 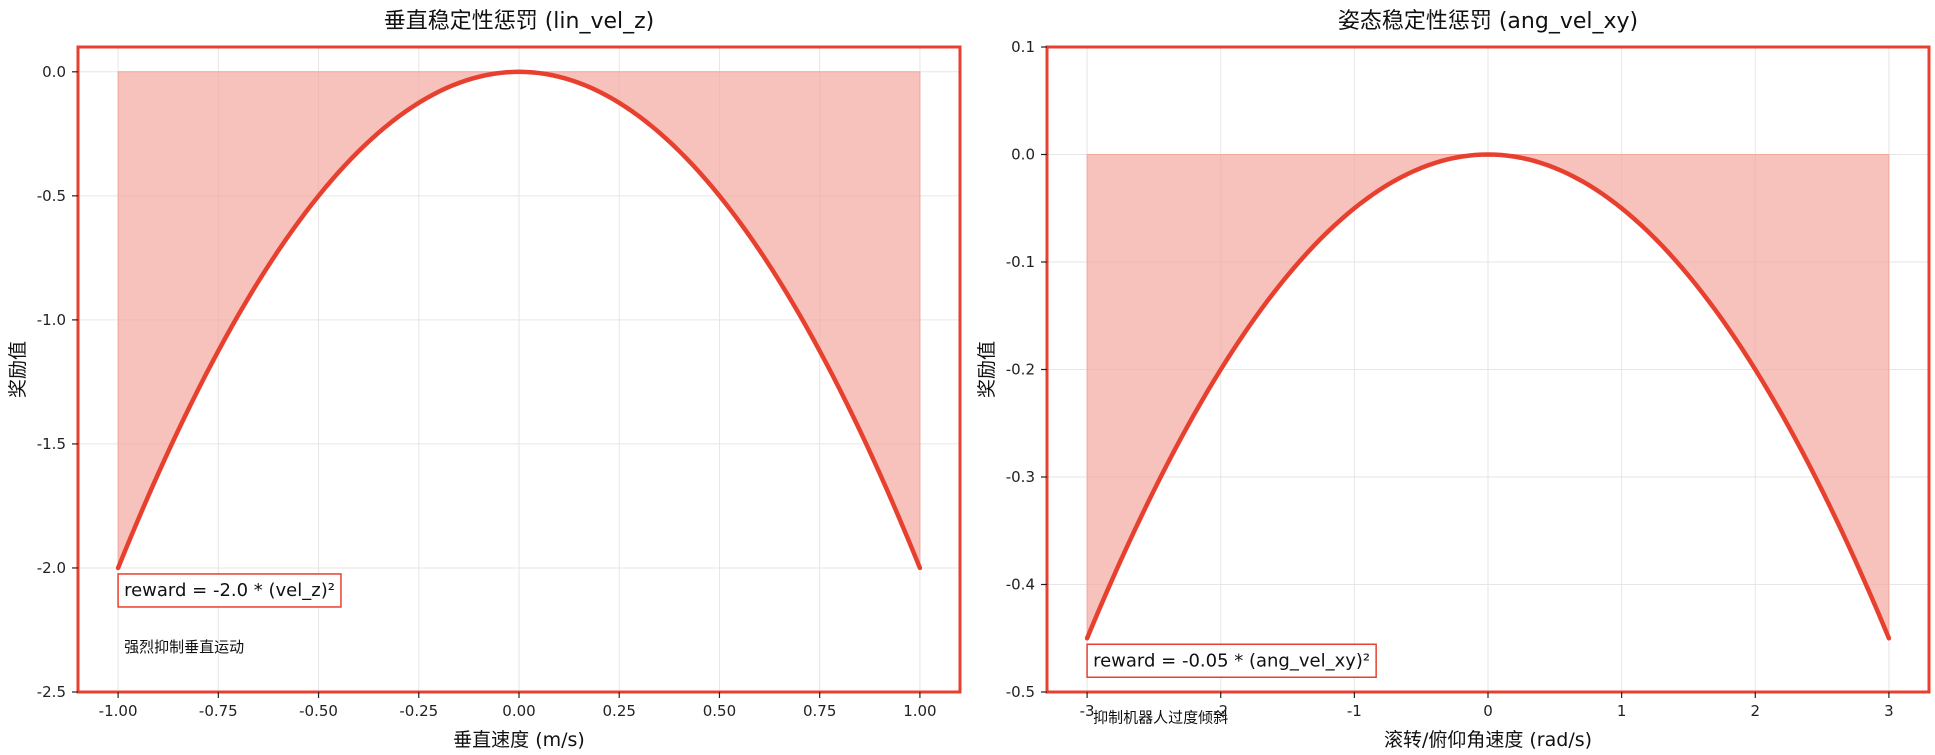 I want to click on y-tick-label: -0.1, so click(x=1020, y=262).